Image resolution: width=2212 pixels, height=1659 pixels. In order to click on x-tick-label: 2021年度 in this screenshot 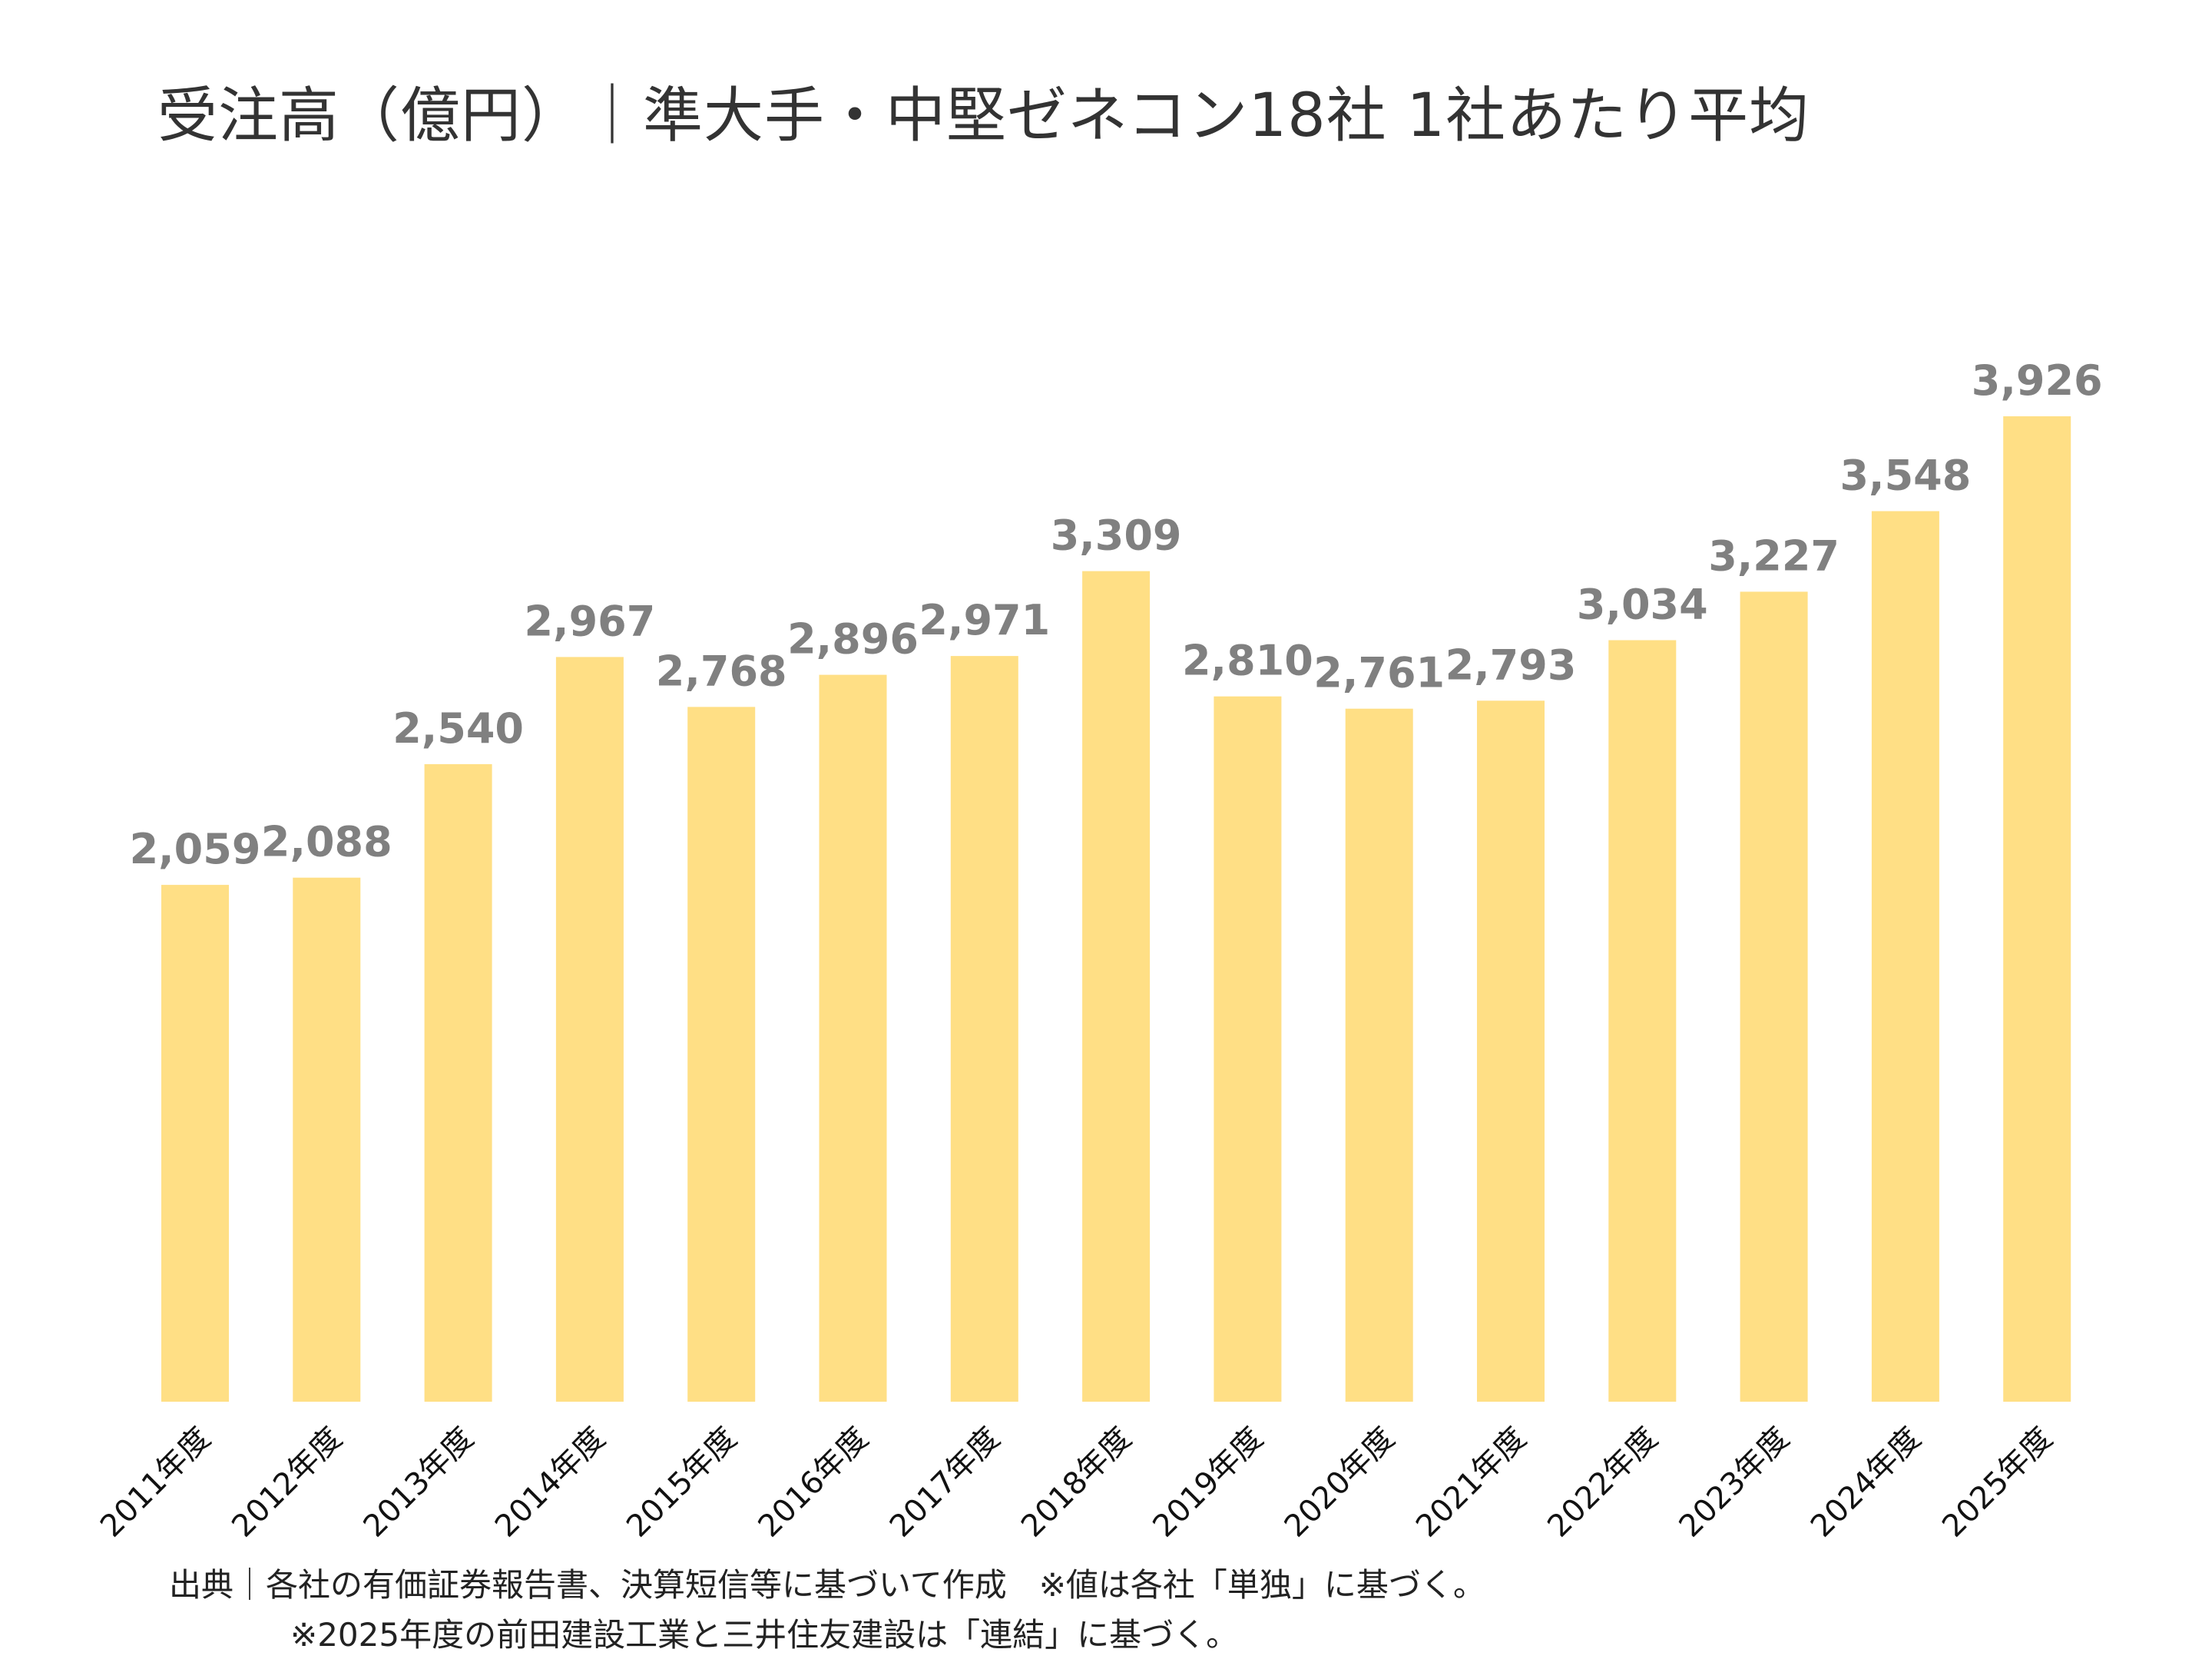, I will do `click(1471, 1483)`.